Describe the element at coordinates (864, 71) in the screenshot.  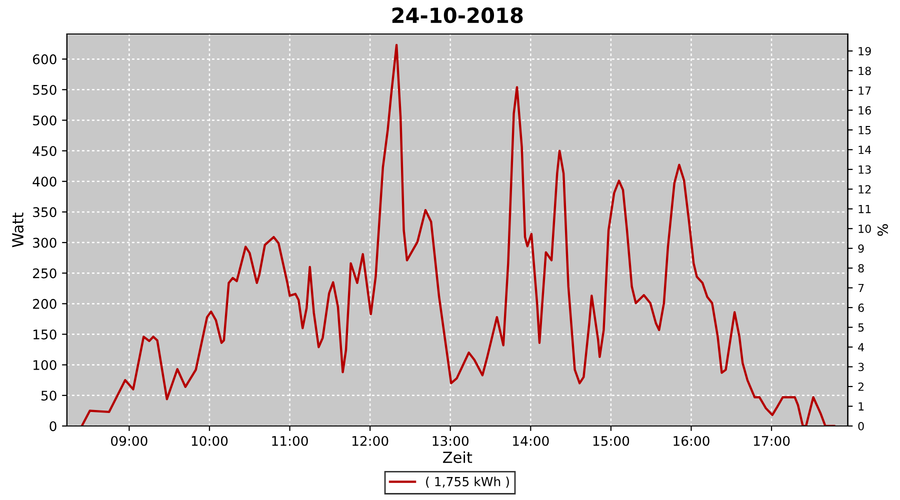
I see `y2-tick-label: 18` at that location.